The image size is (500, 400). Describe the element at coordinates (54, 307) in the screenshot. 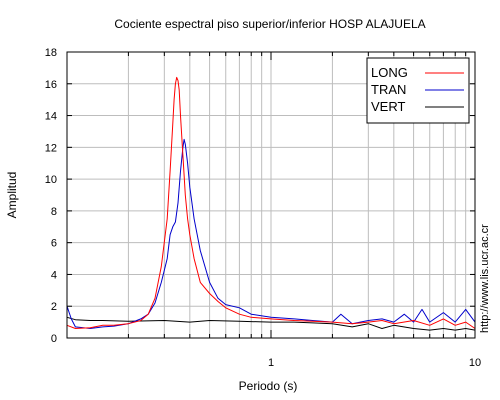

I see `y-tick-label: 2` at that location.